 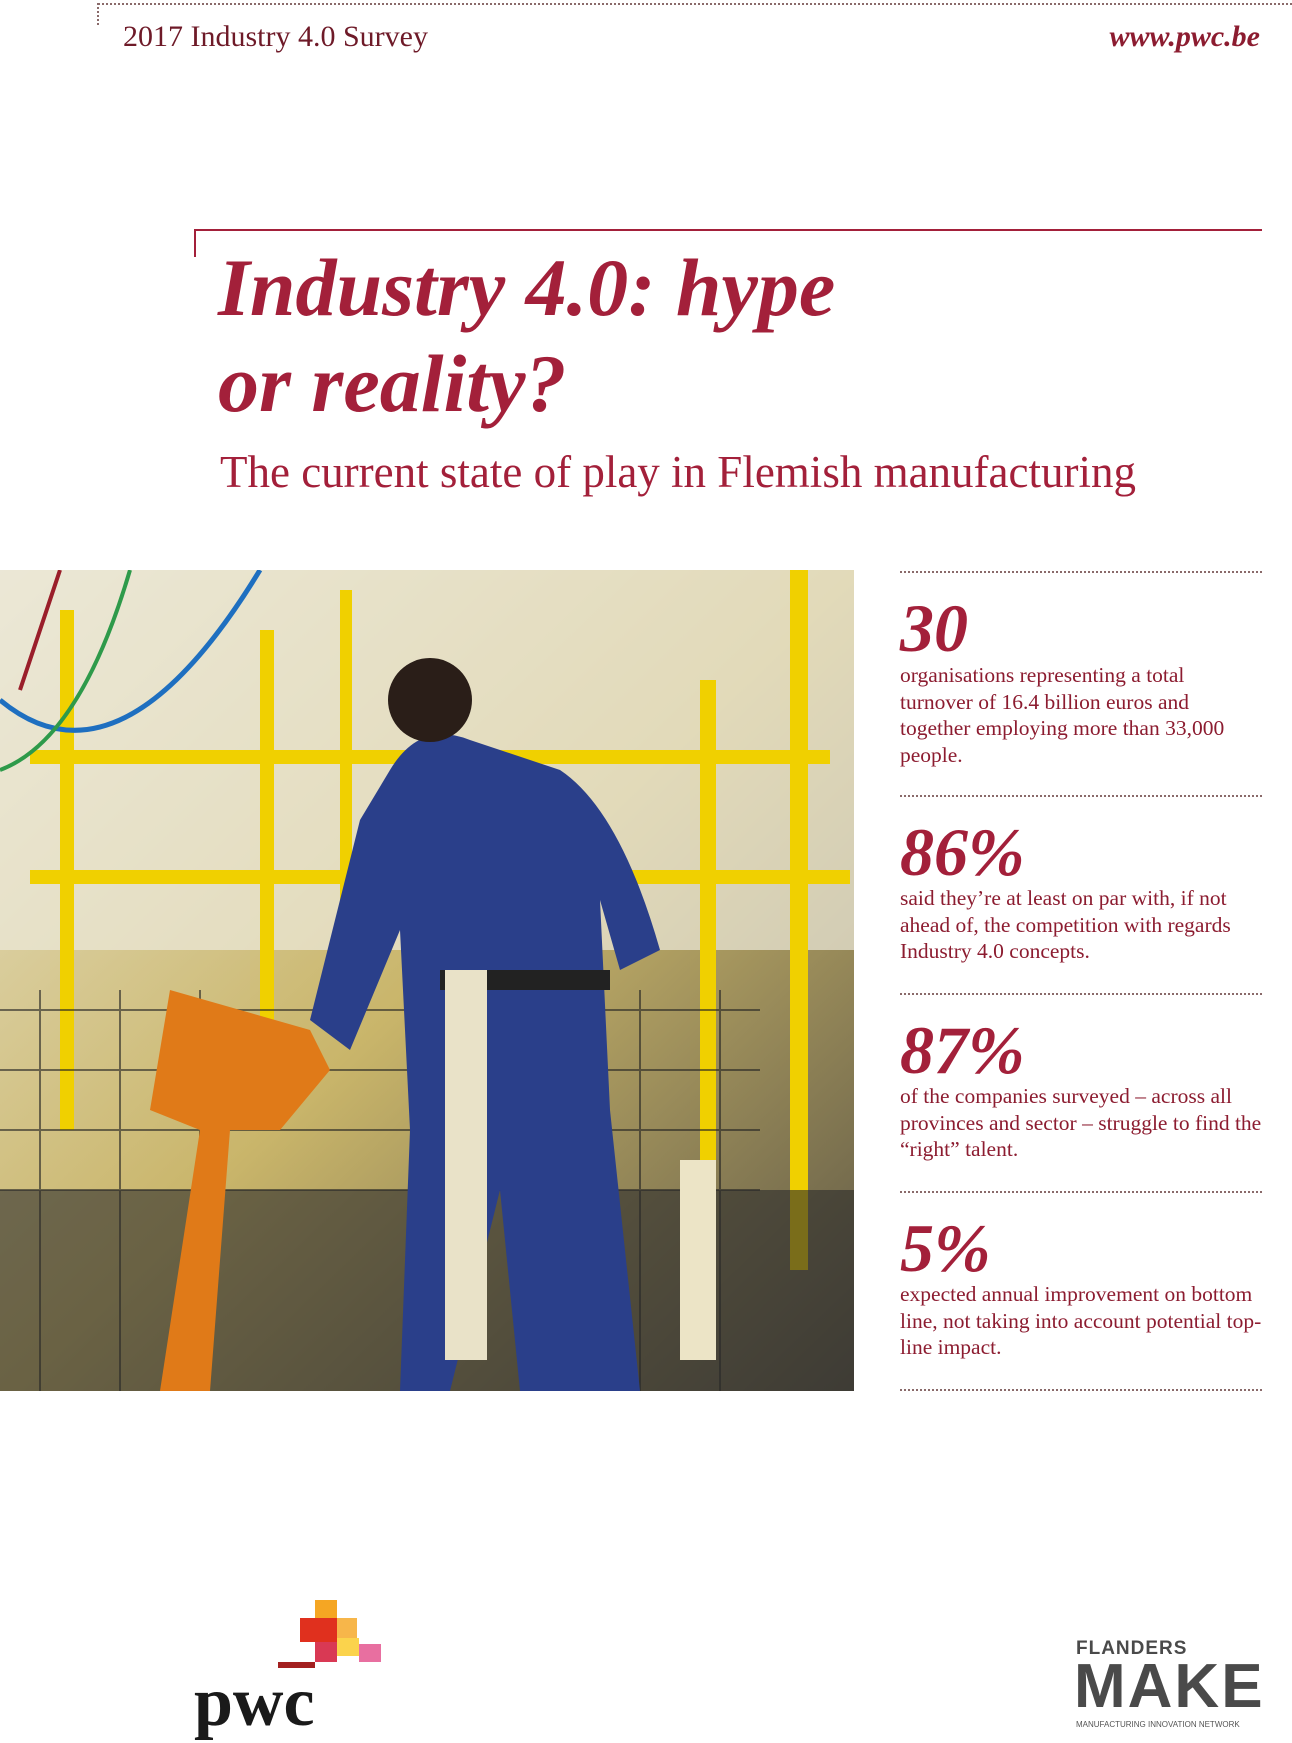 I want to click on stat-figure: 30, so click(x=934, y=628).